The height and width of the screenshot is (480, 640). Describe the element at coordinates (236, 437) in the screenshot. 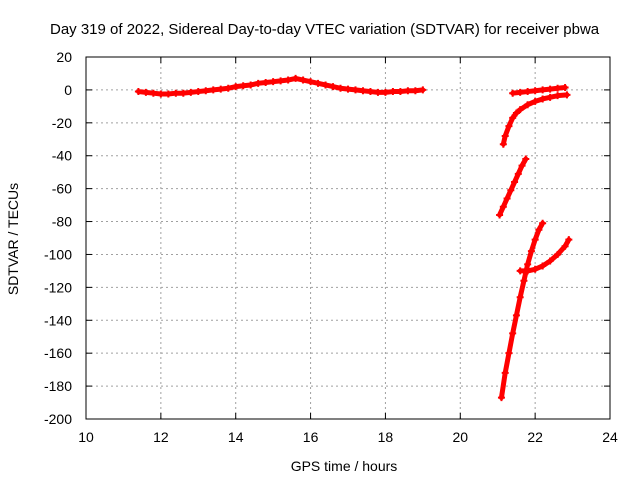

I see `x-tick-label: 14` at that location.